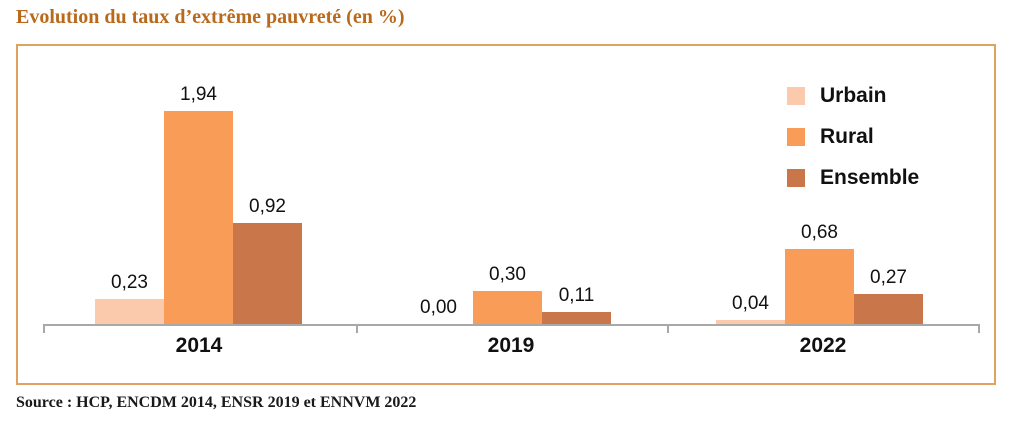 Image resolution: width=1024 pixels, height=425 pixels. I want to click on x-tick-label-2014: 2014, so click(199, 345).